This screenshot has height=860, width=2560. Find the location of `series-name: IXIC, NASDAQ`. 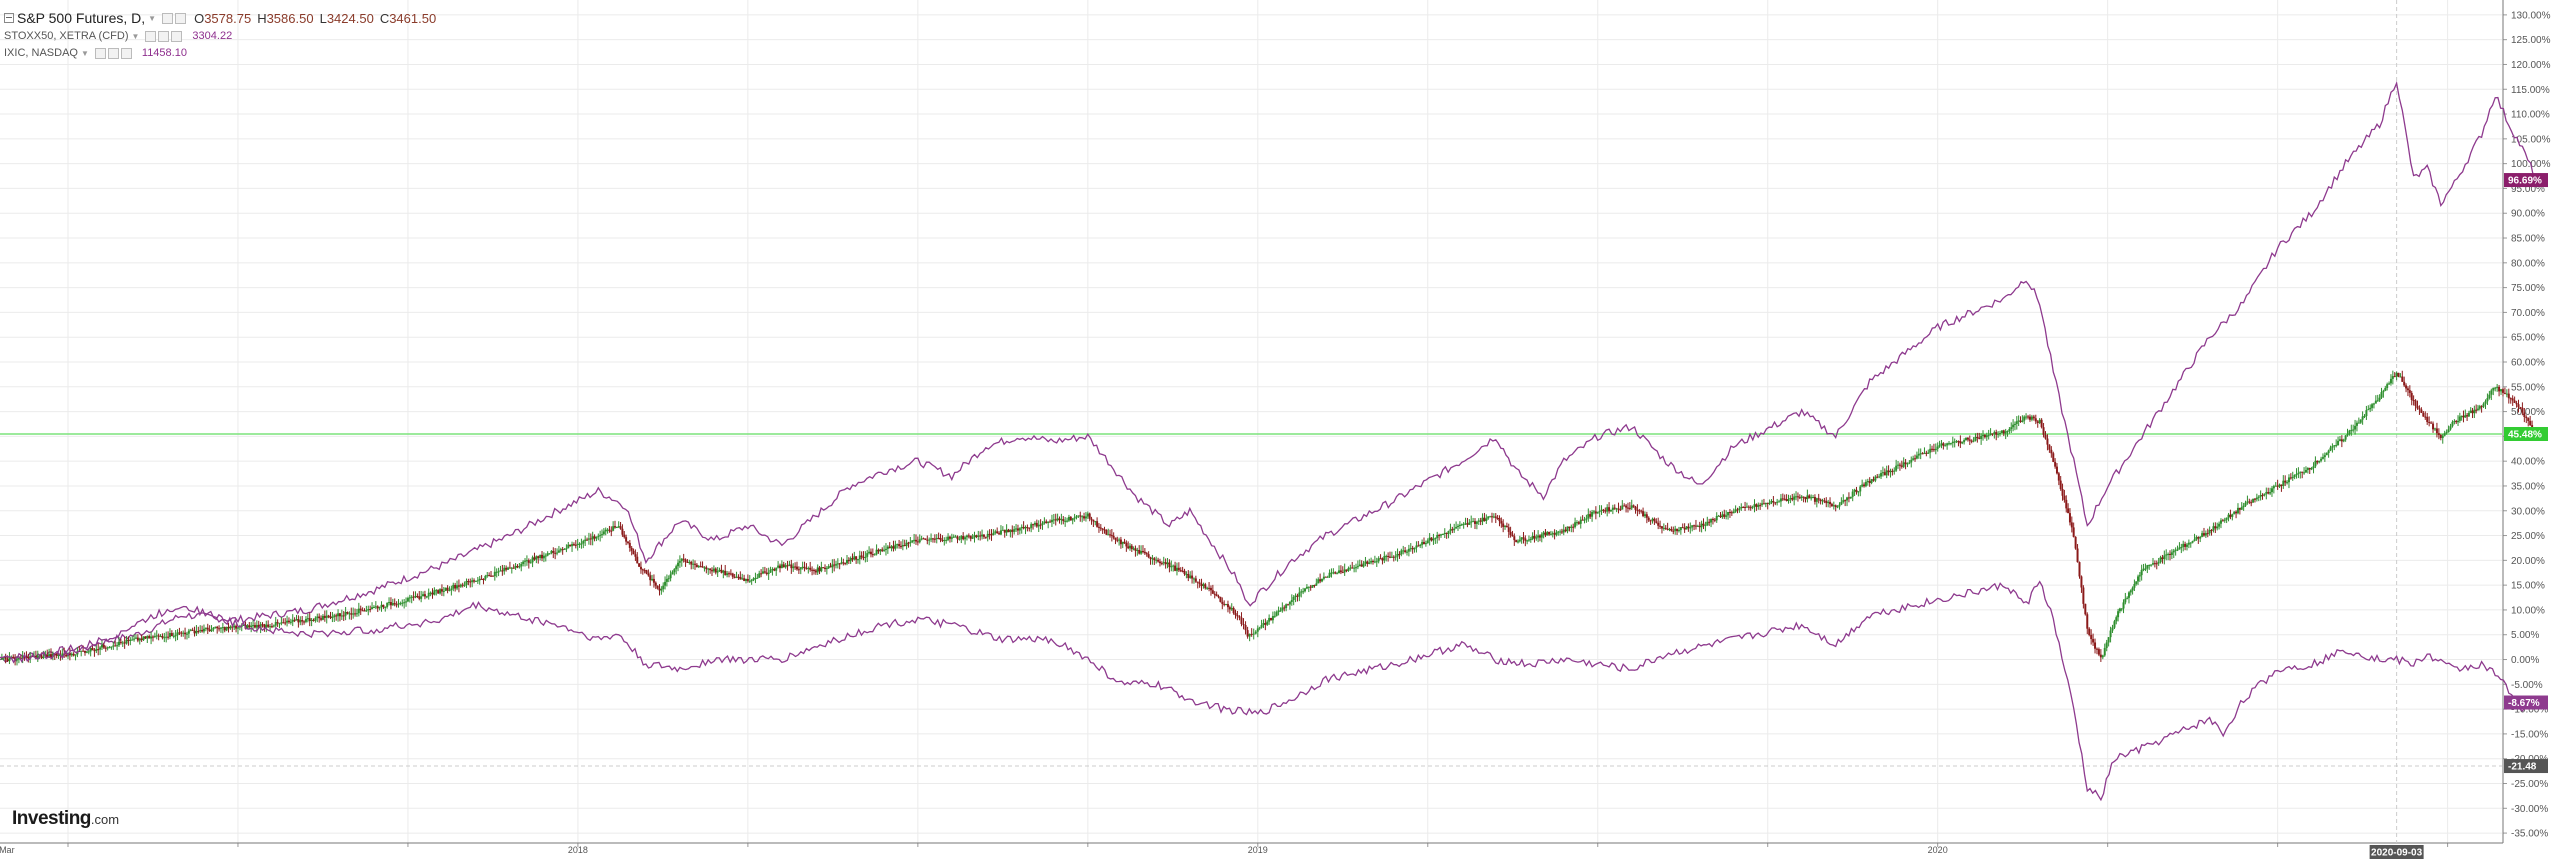

series-name: IXIC, NASDAQ is located at coordinates (41, 53).